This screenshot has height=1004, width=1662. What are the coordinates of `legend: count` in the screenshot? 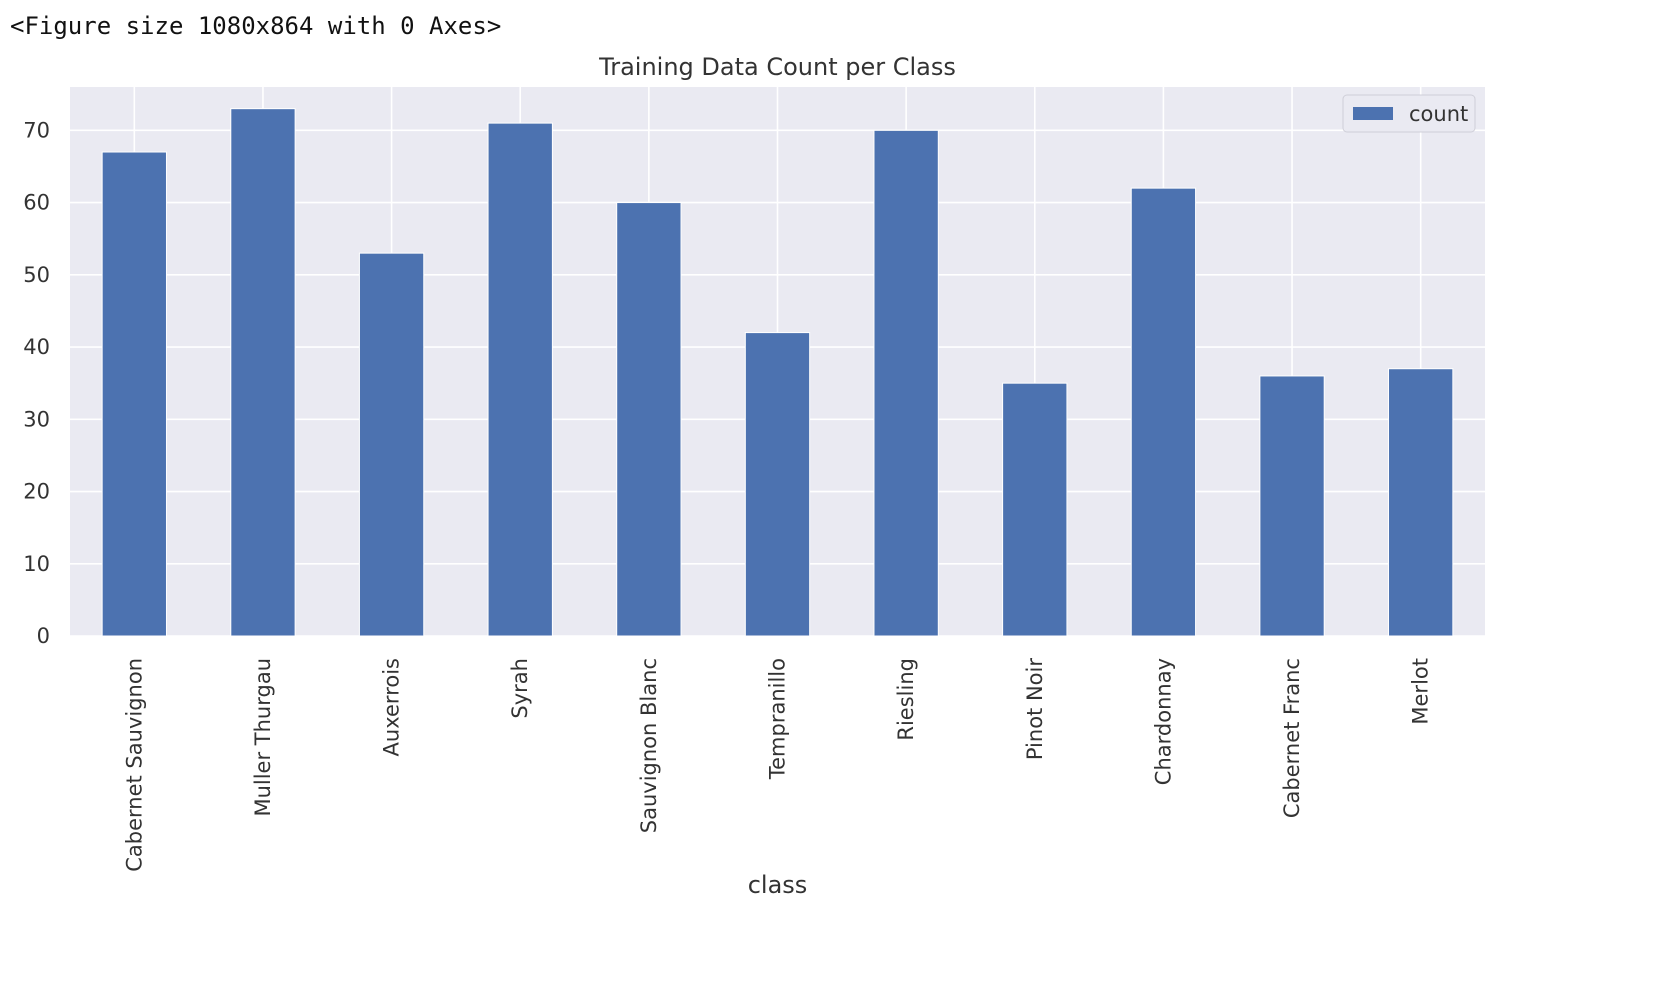 It's located at (1409, 113).